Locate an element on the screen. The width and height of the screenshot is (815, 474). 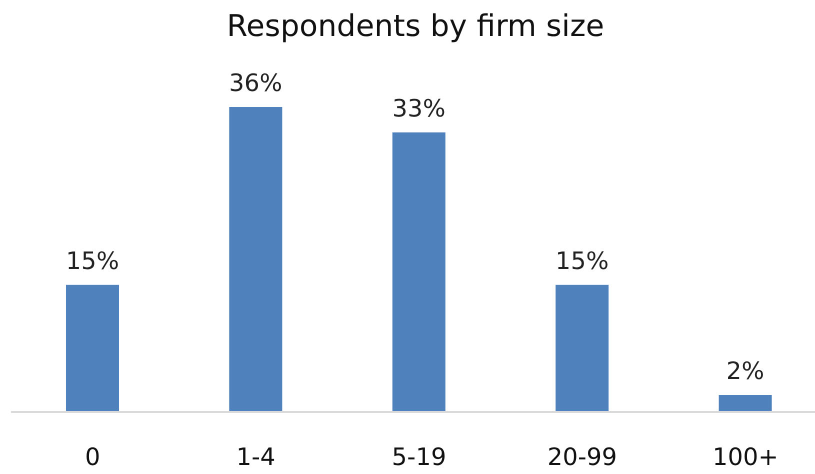
data-label: 33% is located at coordinates (419, 108).